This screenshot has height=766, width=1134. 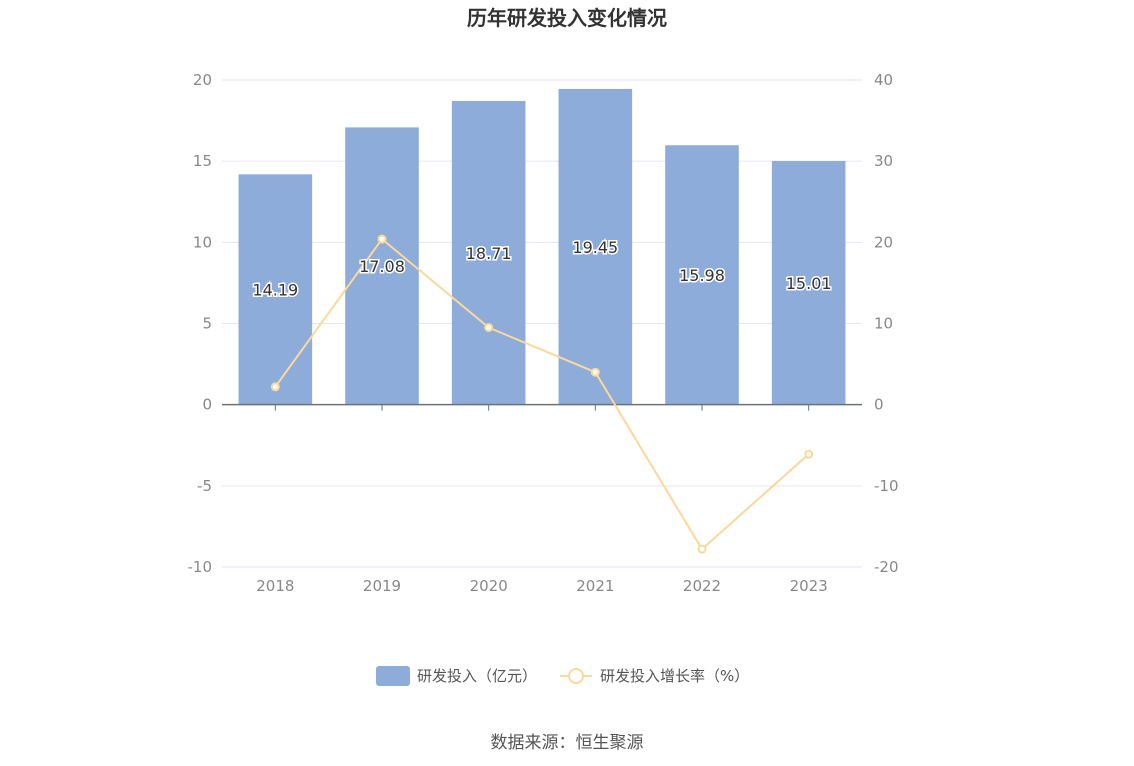 I want to click on legend: 研发投入（亿元） 研发投入增长率（%）, so click(x=562, y=676).